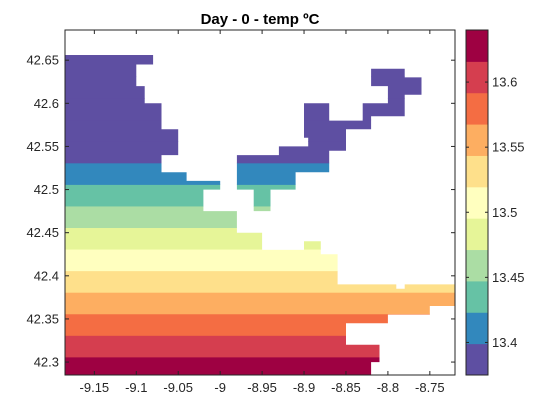 The width and height of the screenshot is (560, 420). What do you see at coordinates (42, 60) in the screenshot?
I see `y-tick-label: 42.65` at bounding box center [42, 60].